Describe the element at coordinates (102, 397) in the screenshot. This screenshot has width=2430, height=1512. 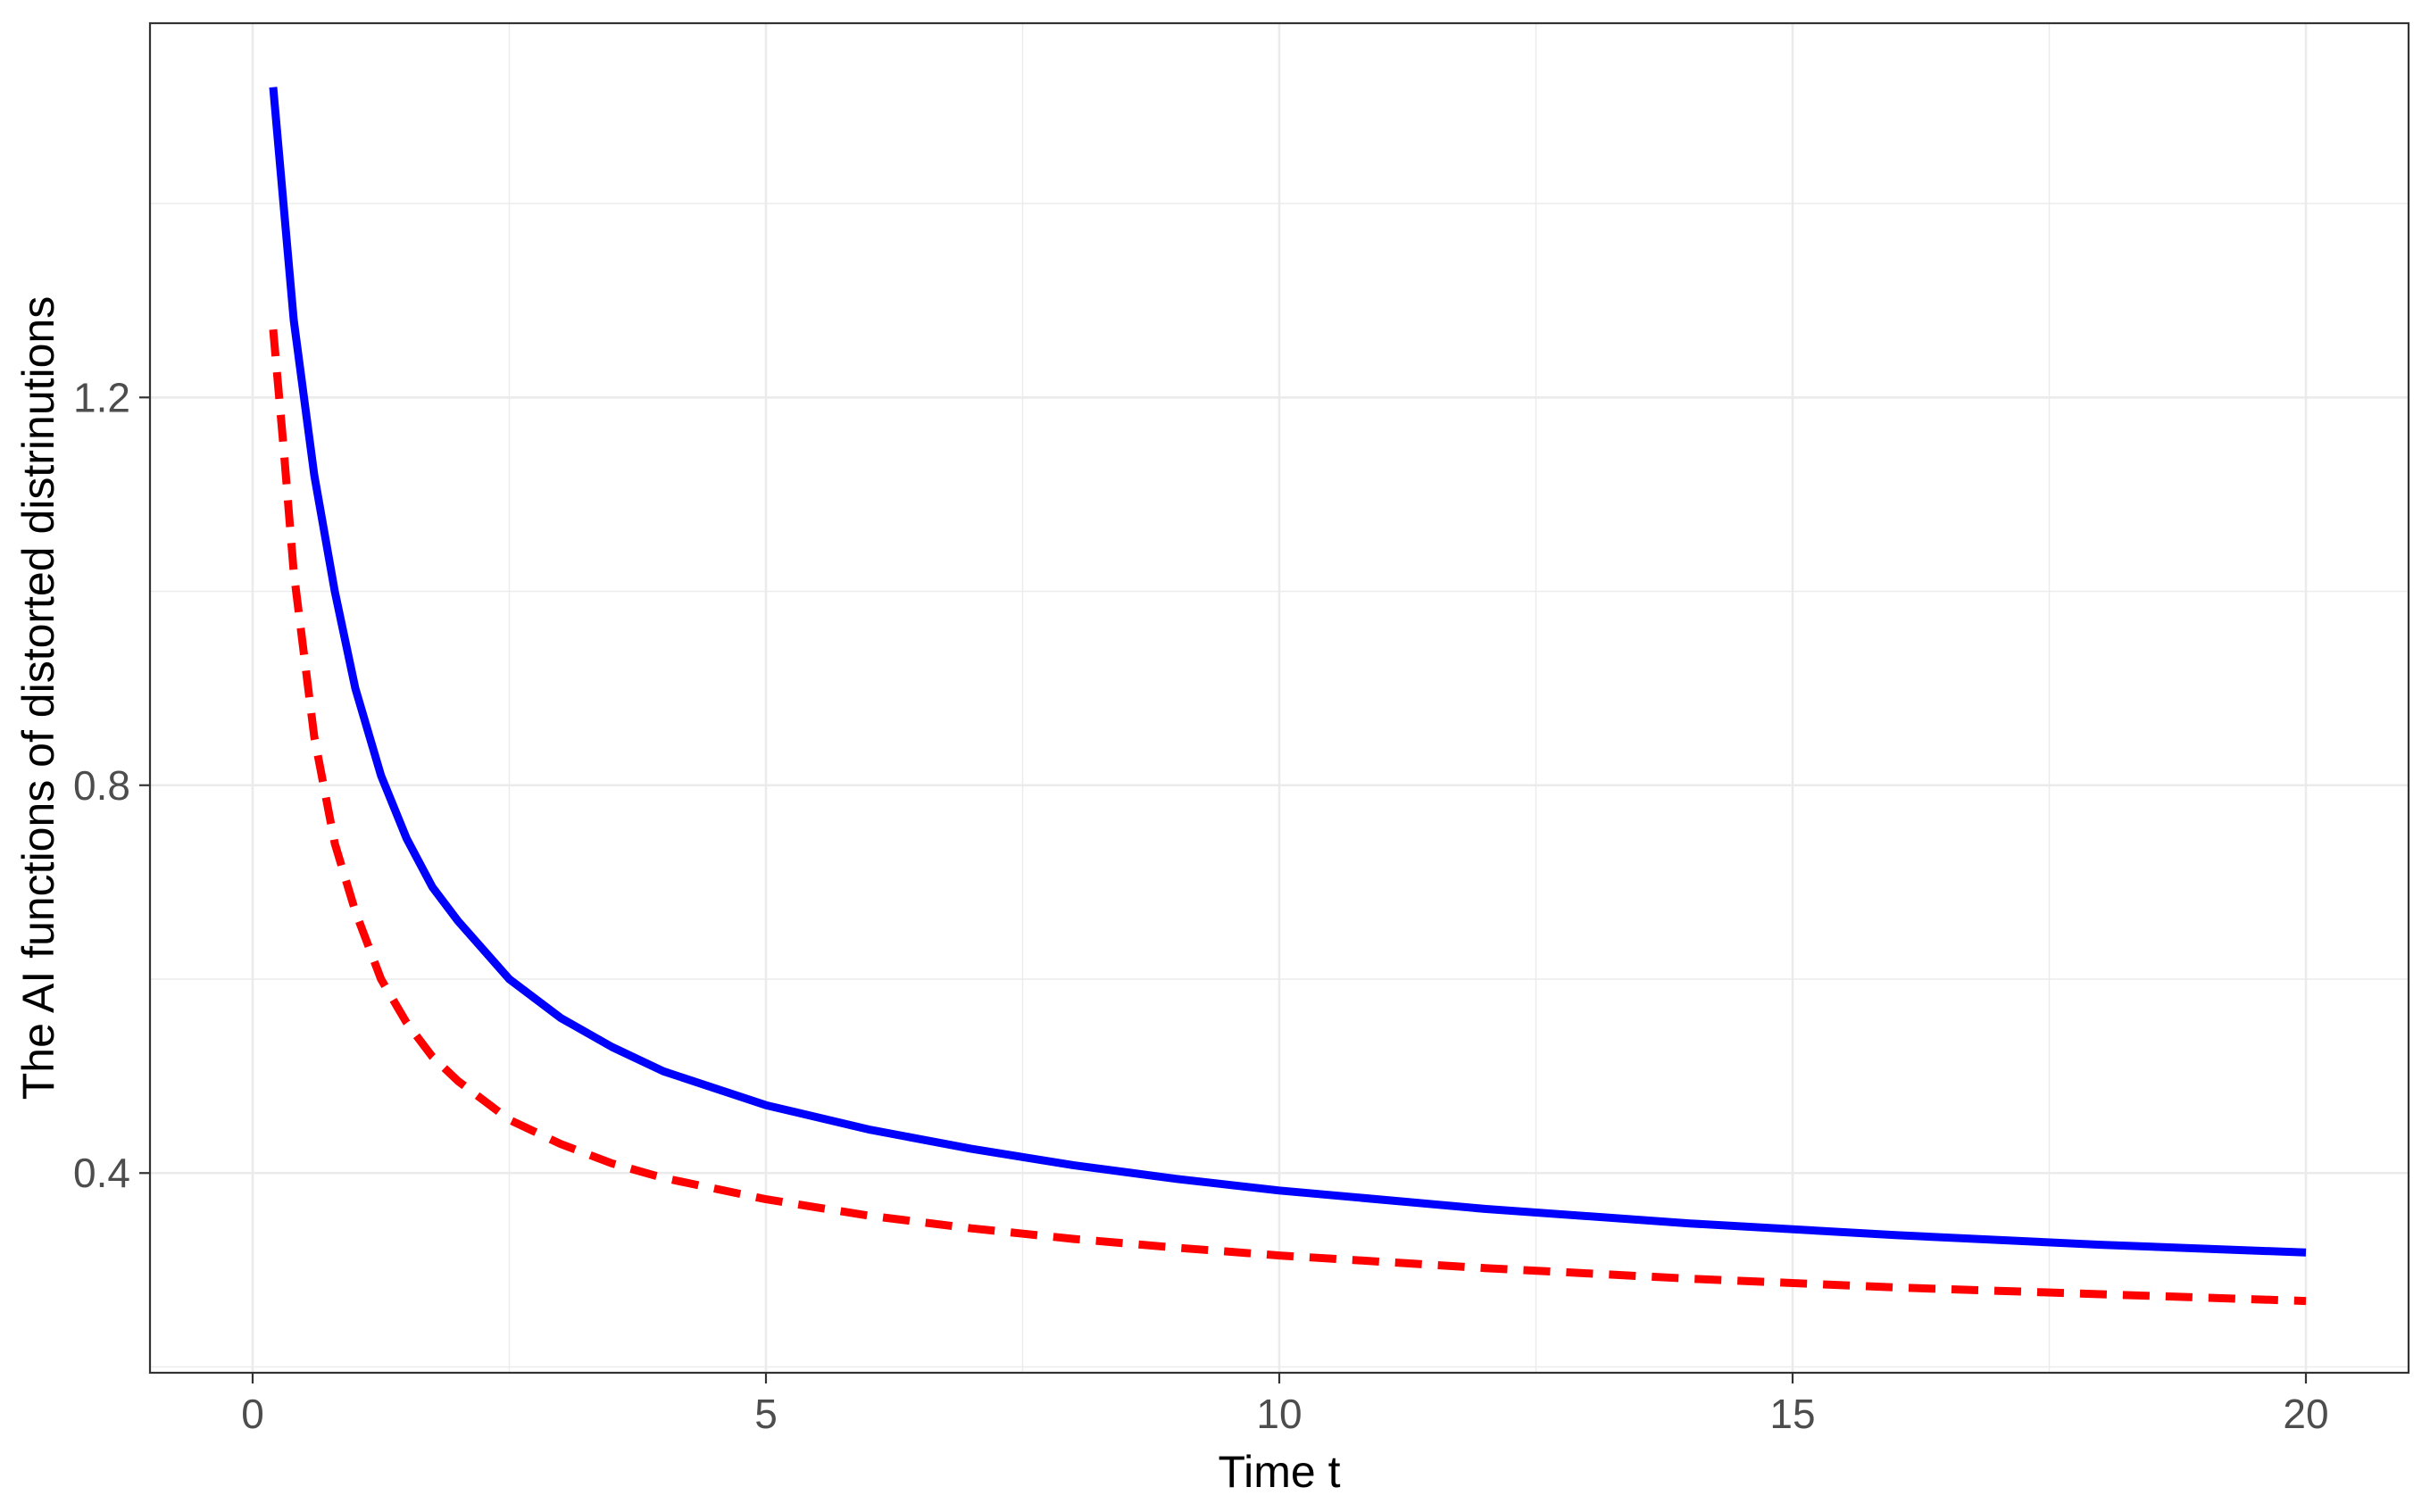
I see `y-tick-label: 1.2` at that location.